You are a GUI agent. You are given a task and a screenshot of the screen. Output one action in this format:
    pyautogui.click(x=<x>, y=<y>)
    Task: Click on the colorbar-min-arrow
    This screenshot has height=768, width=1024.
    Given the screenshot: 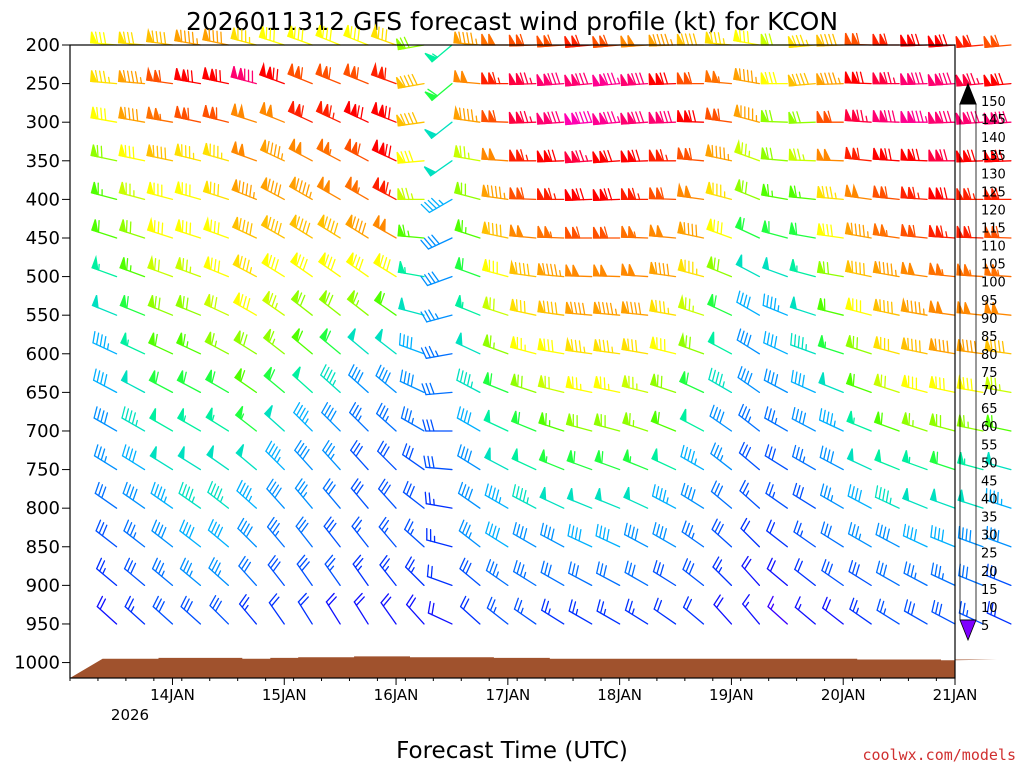 What is the action you would take?
    pyautogui.click(x=968, y=630)
    